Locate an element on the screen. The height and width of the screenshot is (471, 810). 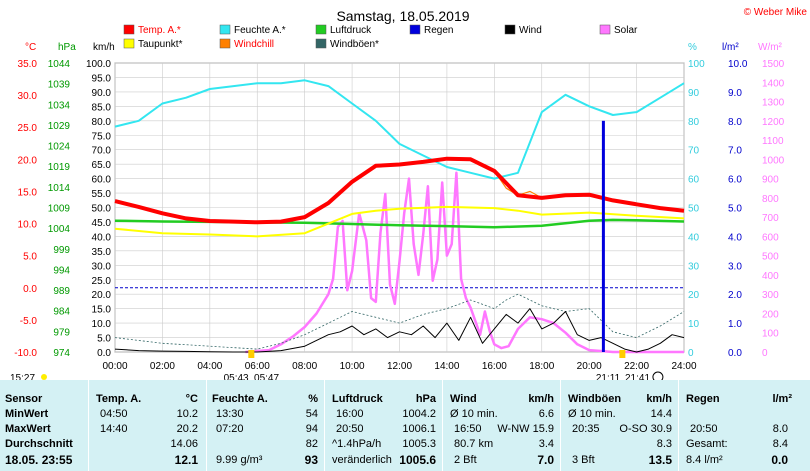
axis-unit-wind: km/h is located at coordinates (104, 47).